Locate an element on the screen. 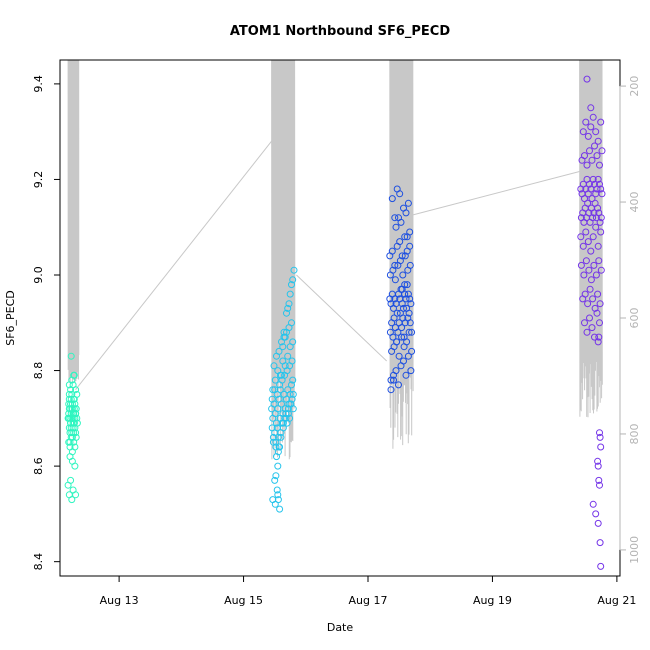 The image size is (650, 650). y-axis-left: 8.4 8.6 8.8 9.0 9.2 9.4 is located at coordinates (46, 322).